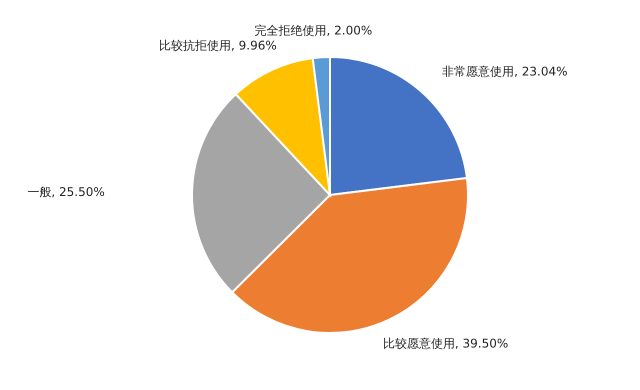 This screenshot has height=390, width=640. I want to click on slice-label: 非常愿意使用, 23.04%, so click(505, 71).